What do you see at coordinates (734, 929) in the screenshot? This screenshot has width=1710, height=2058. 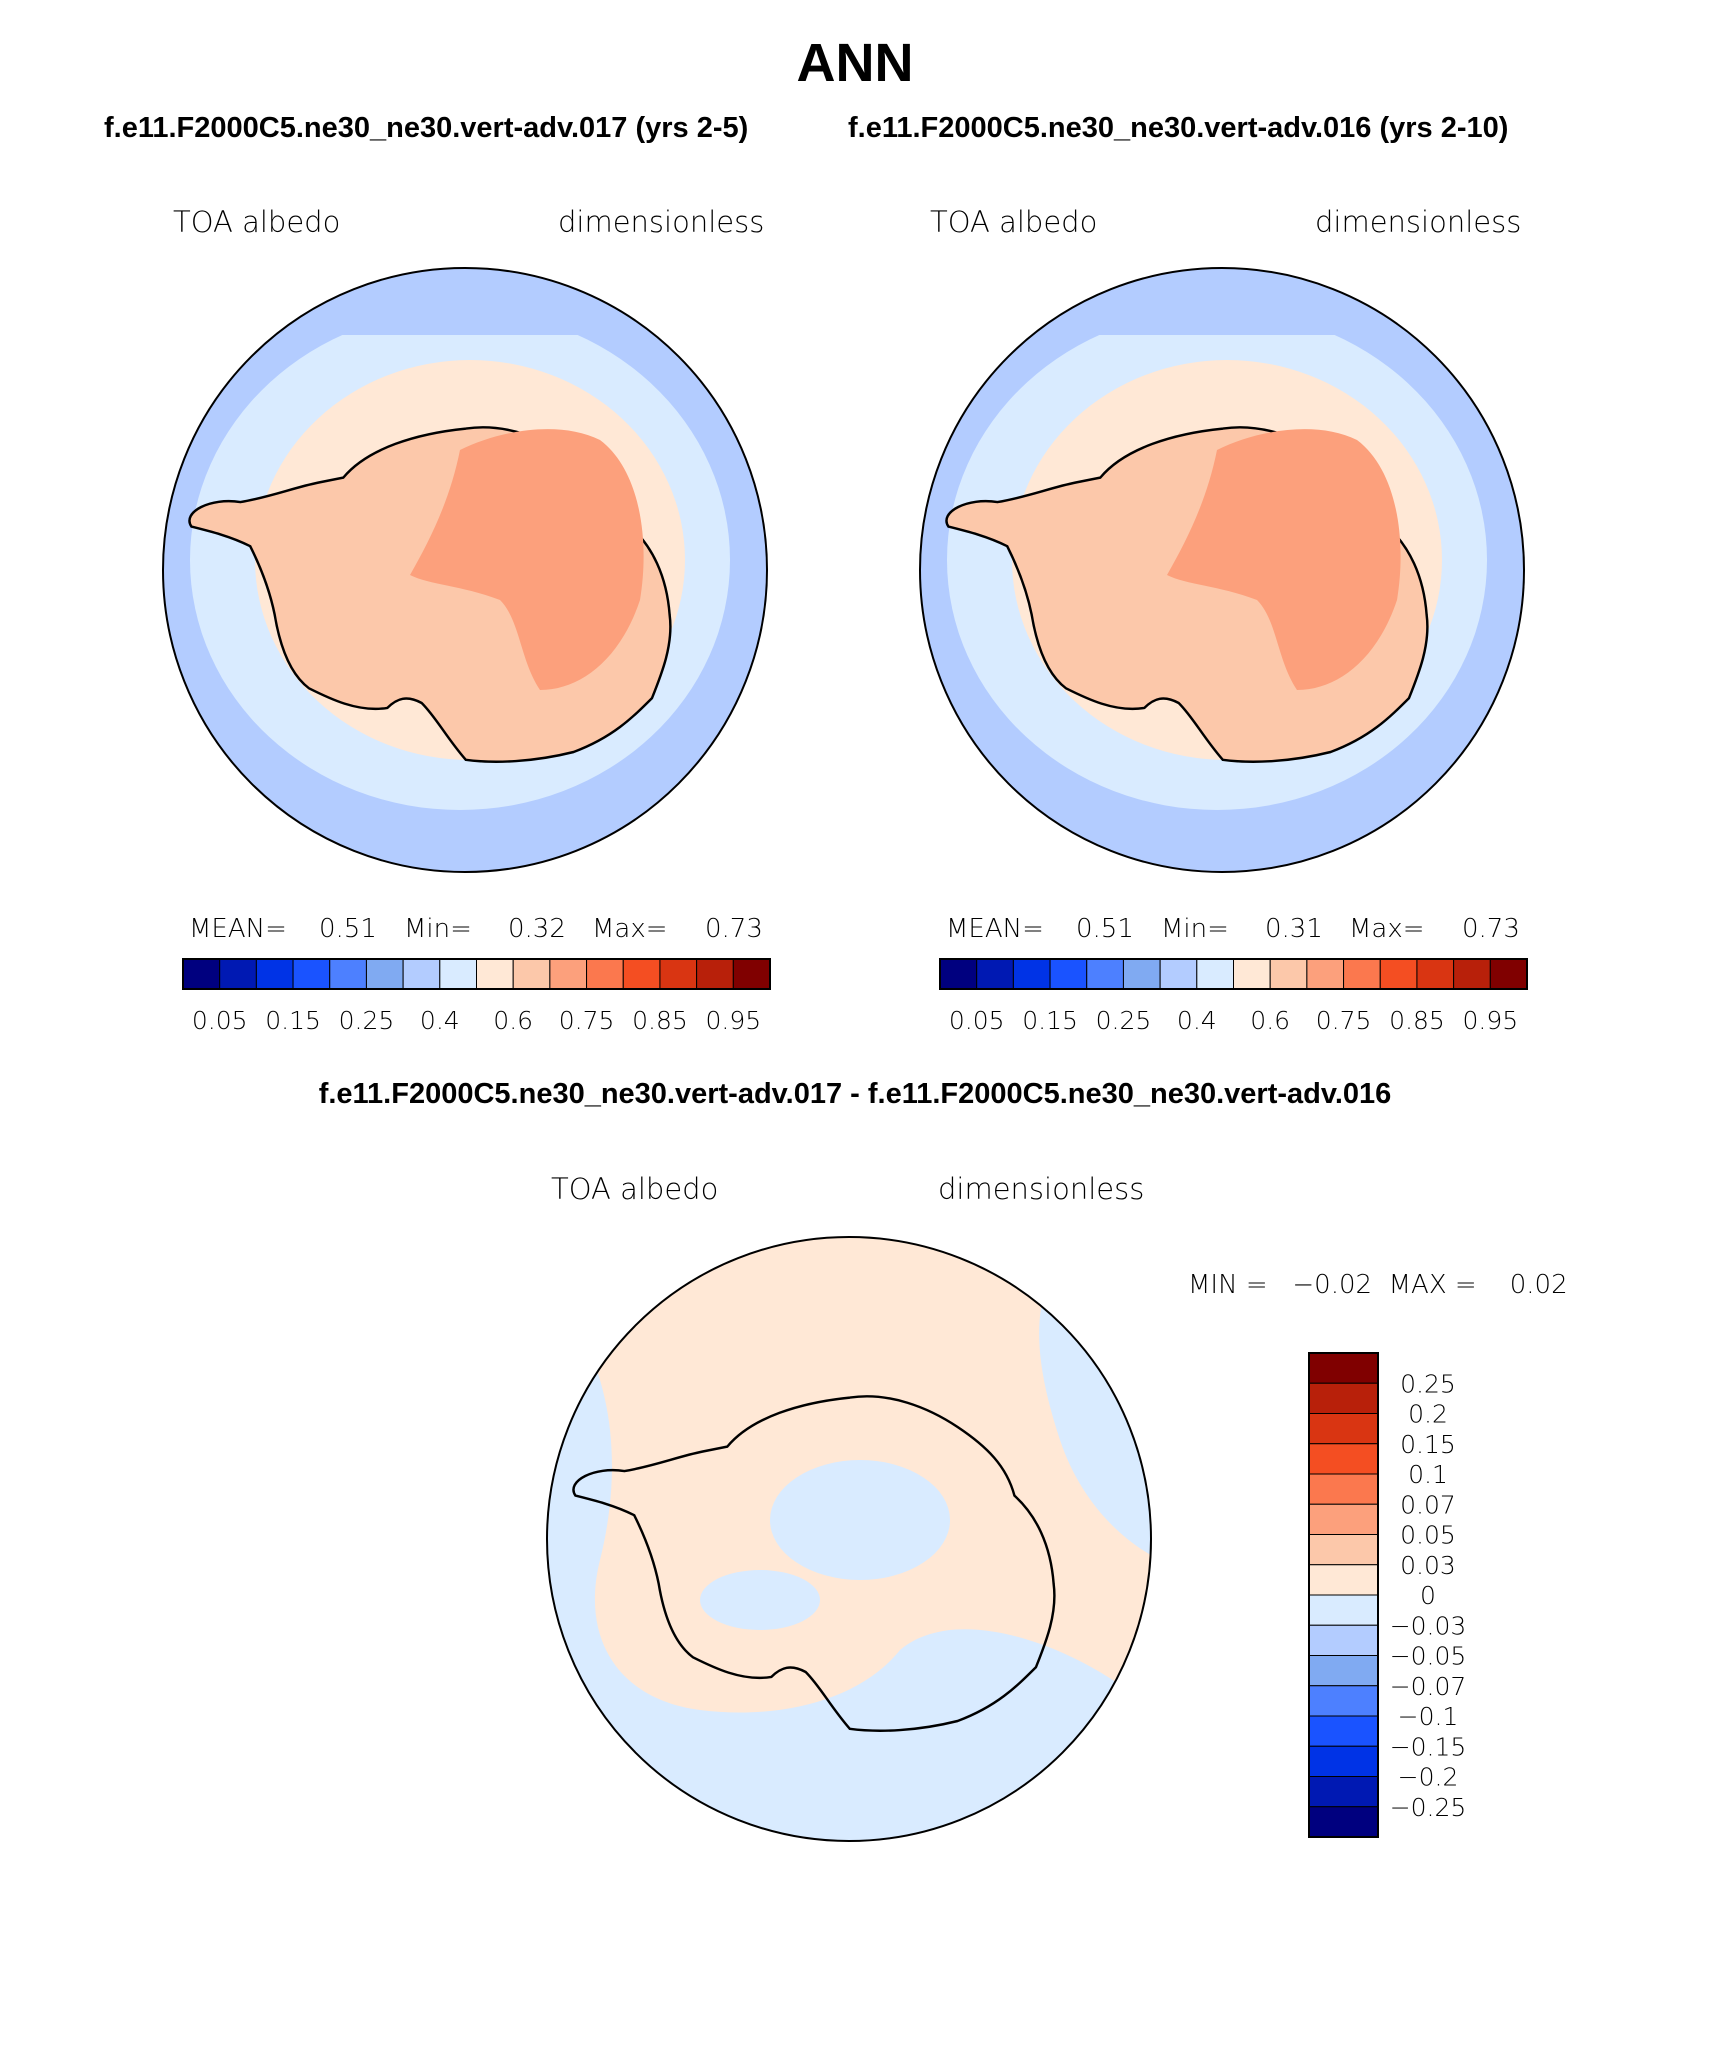 I see `panel-1-max-value: 0.73` at bounding box center [734, 929].